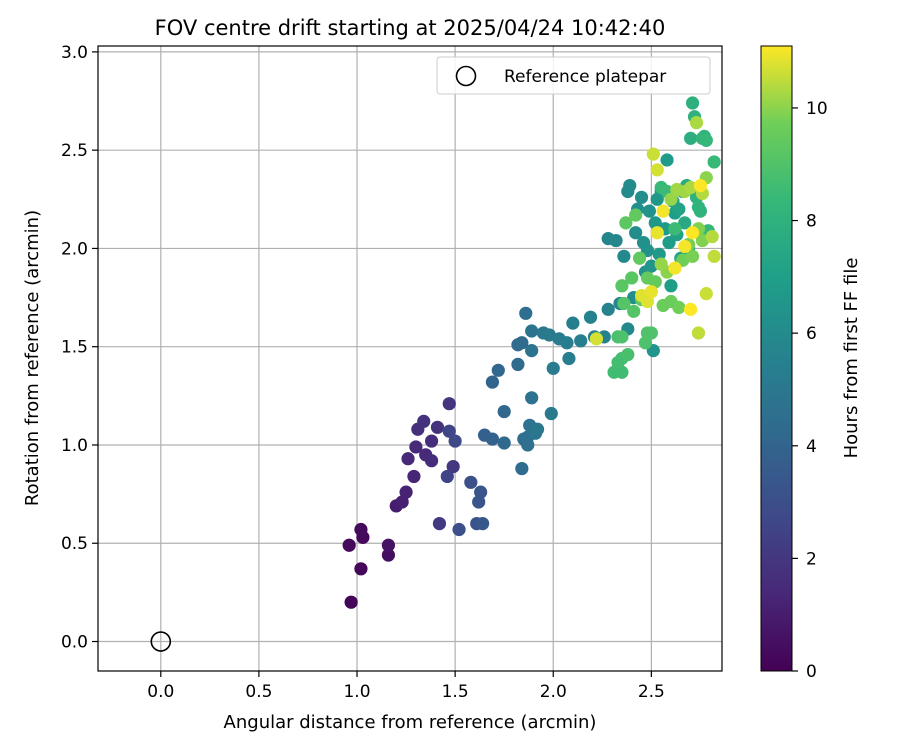 The height and width of the screenshot is (750, 900). I want to click on x-tick-label: 1.0, so click(356, 692).